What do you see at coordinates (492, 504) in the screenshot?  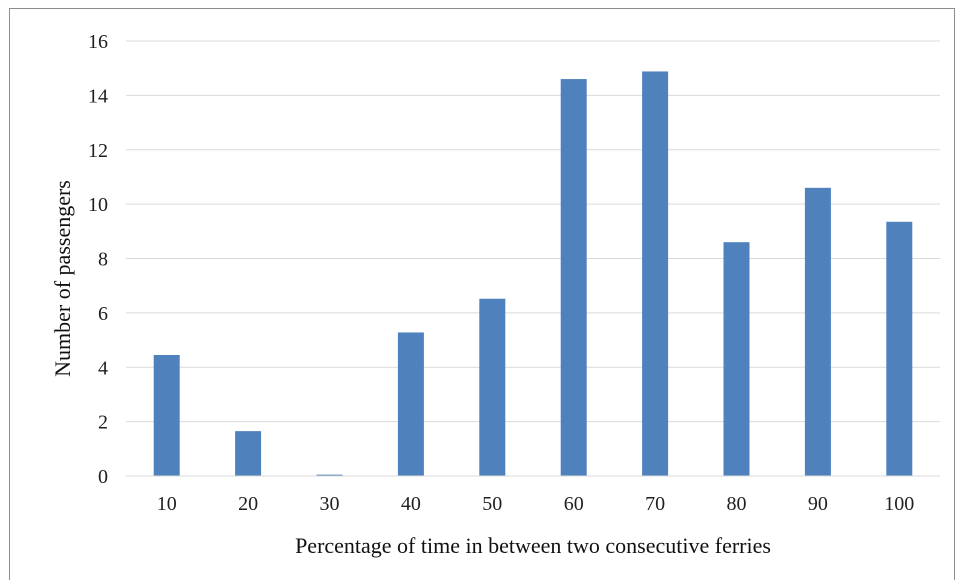 I see `x-tick-label: 50` at bounding box center [492, 504].